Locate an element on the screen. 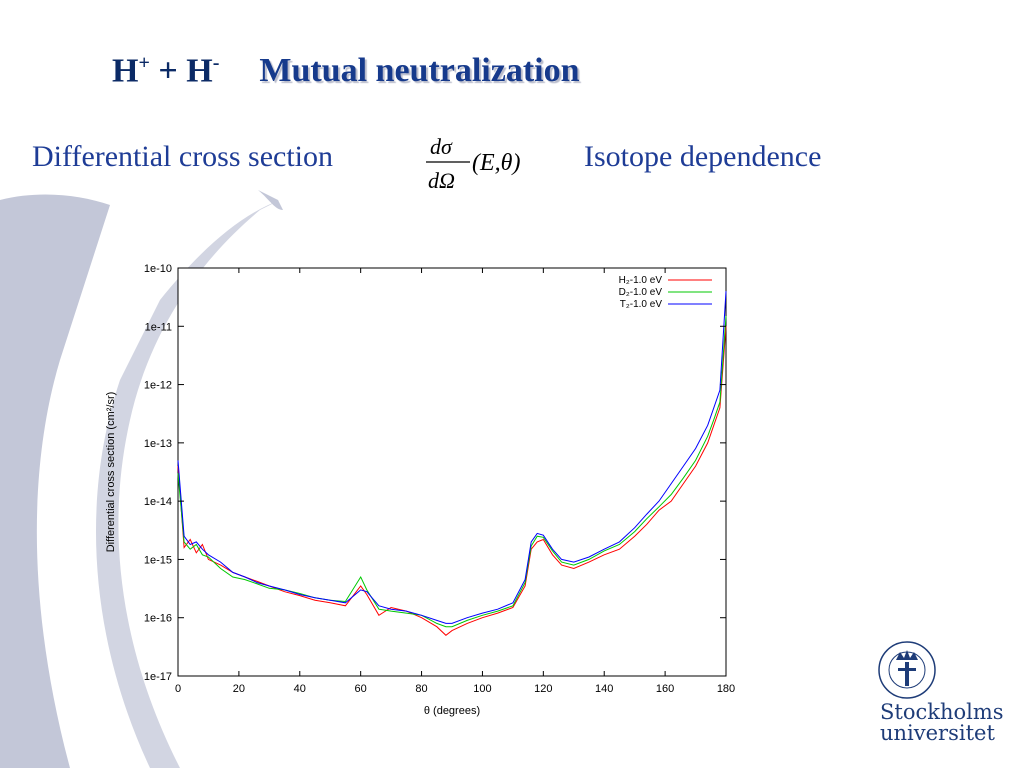 This screenshot has width=1024, height=768. y-tick-label-7: 1e-17 is located at coordinates (158, 677).